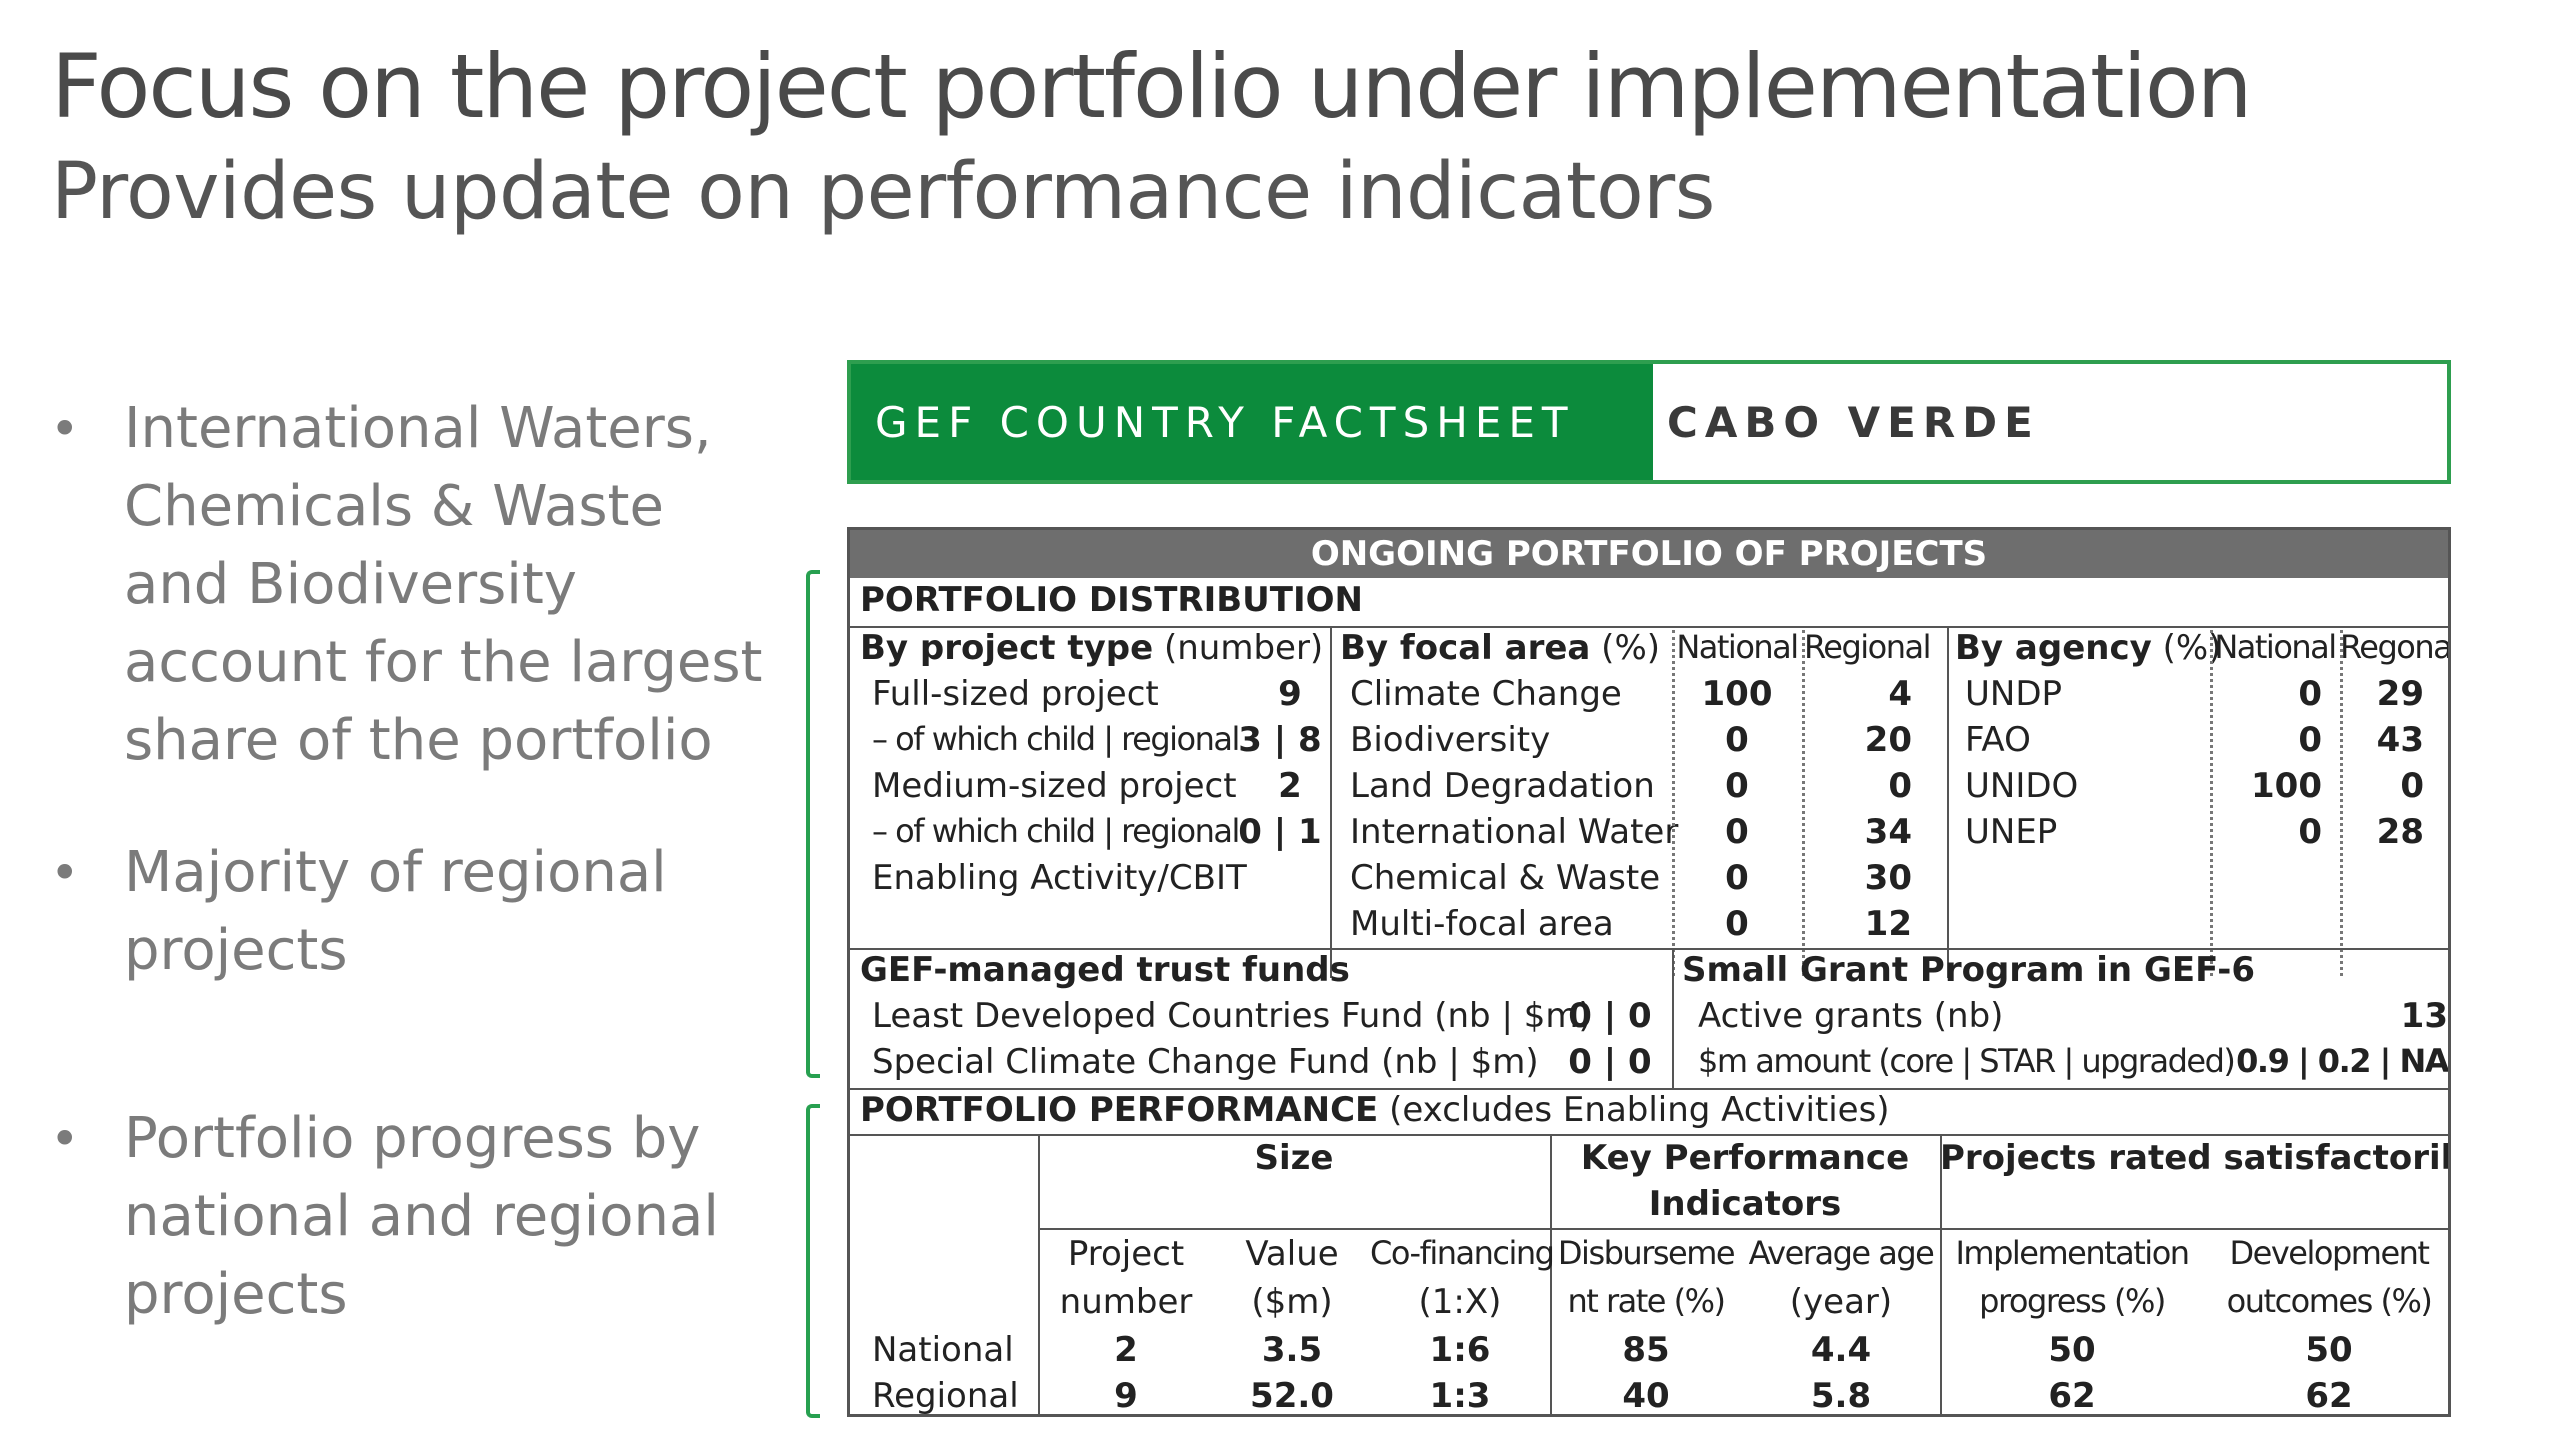 The width and height of the screenshot is (2560, 1440). I want to click on distribution-title: PORTFOLIO DISTRIBUTION, so click(1111, 600).